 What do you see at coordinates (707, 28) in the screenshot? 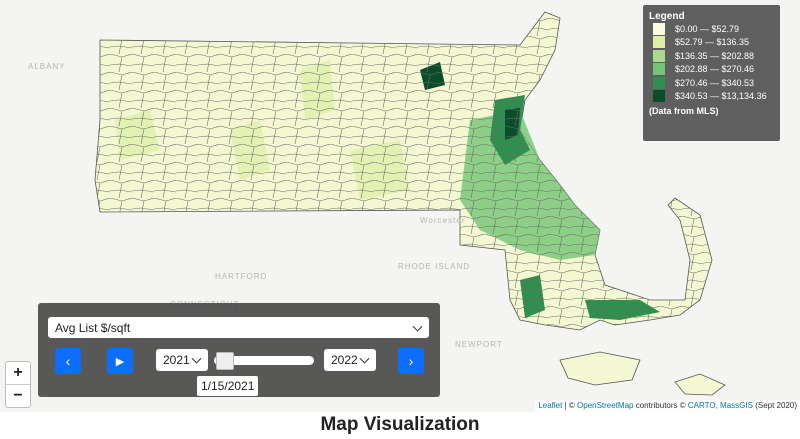
I see `legend-label: $0.00 — $52.79` at bounding box center [707, 28].